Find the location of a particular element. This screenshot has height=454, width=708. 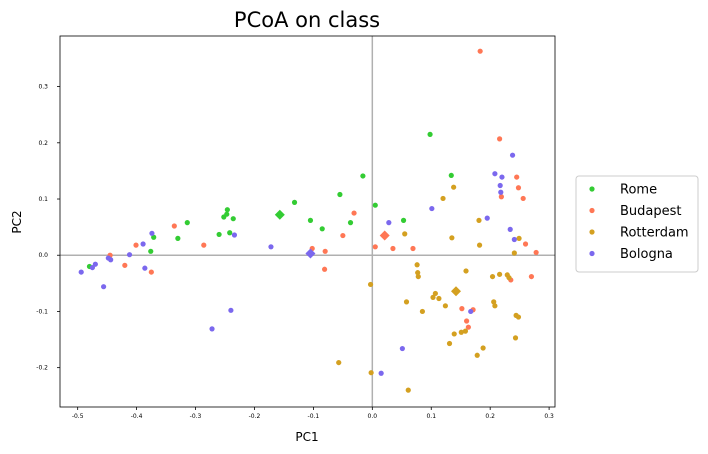

x-tick-label: 0.2 is located at coordinates (490, 416).